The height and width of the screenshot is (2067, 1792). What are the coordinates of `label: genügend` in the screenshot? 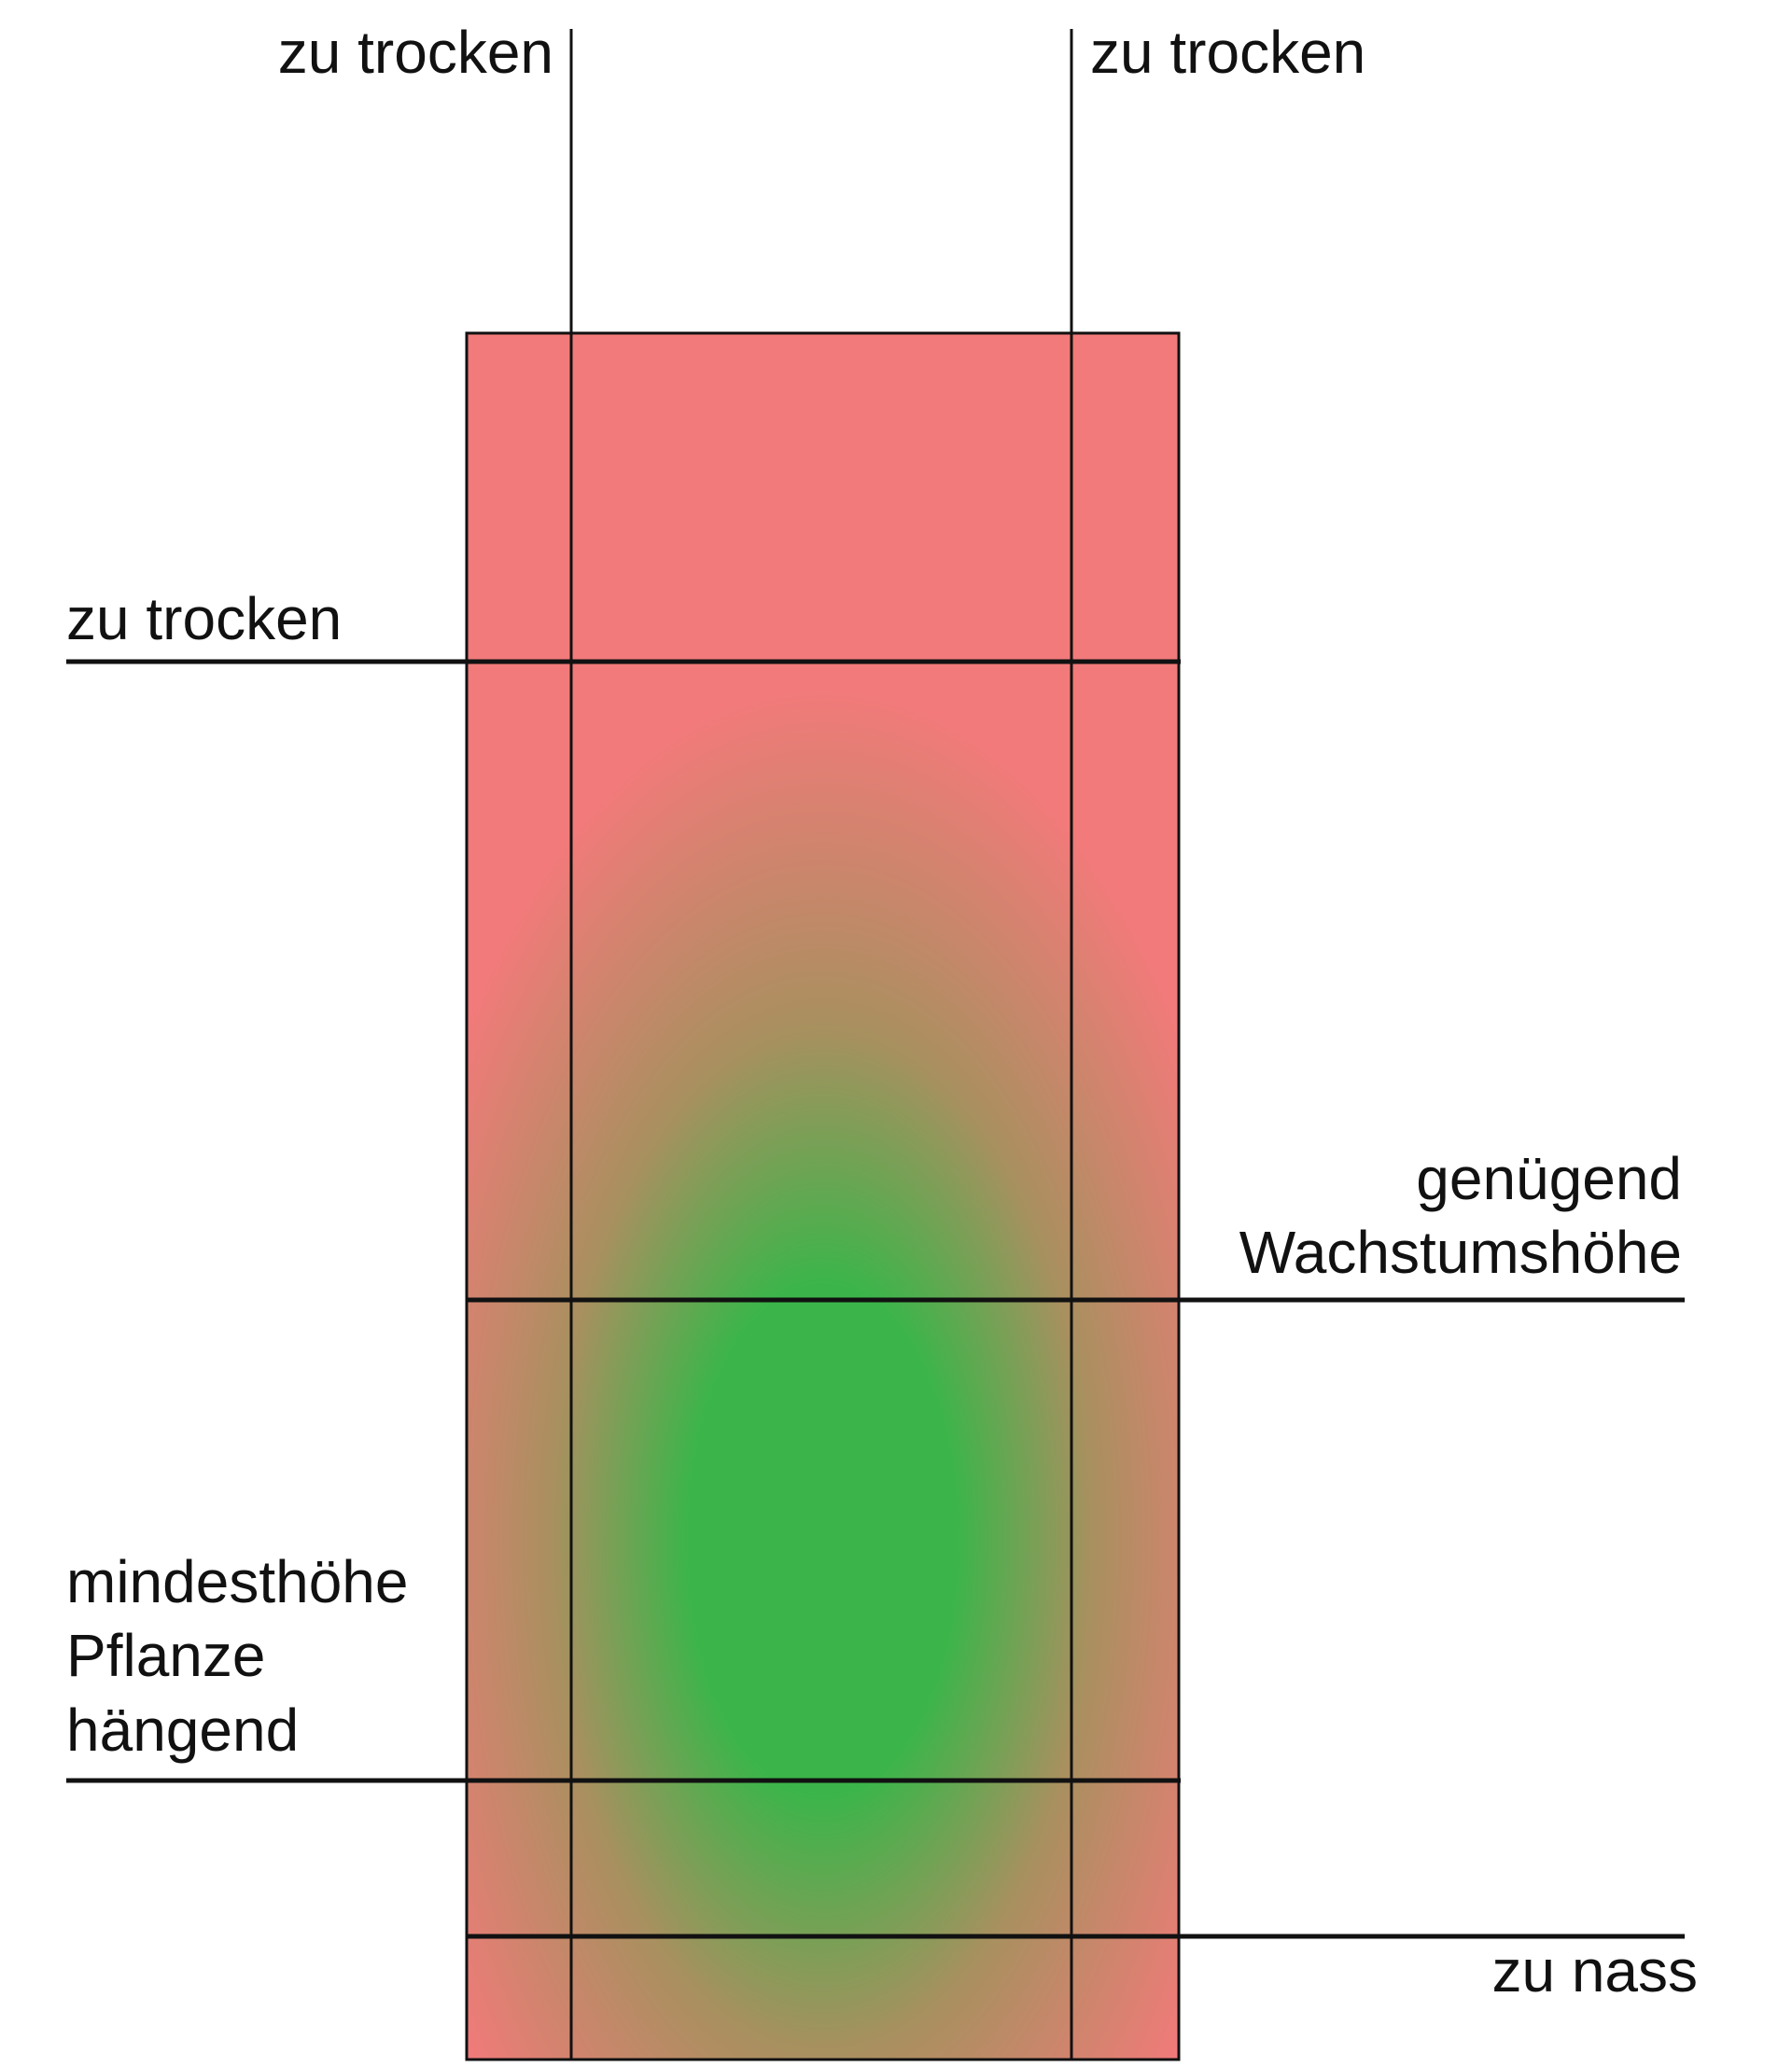 It's located at (1549, 1178).